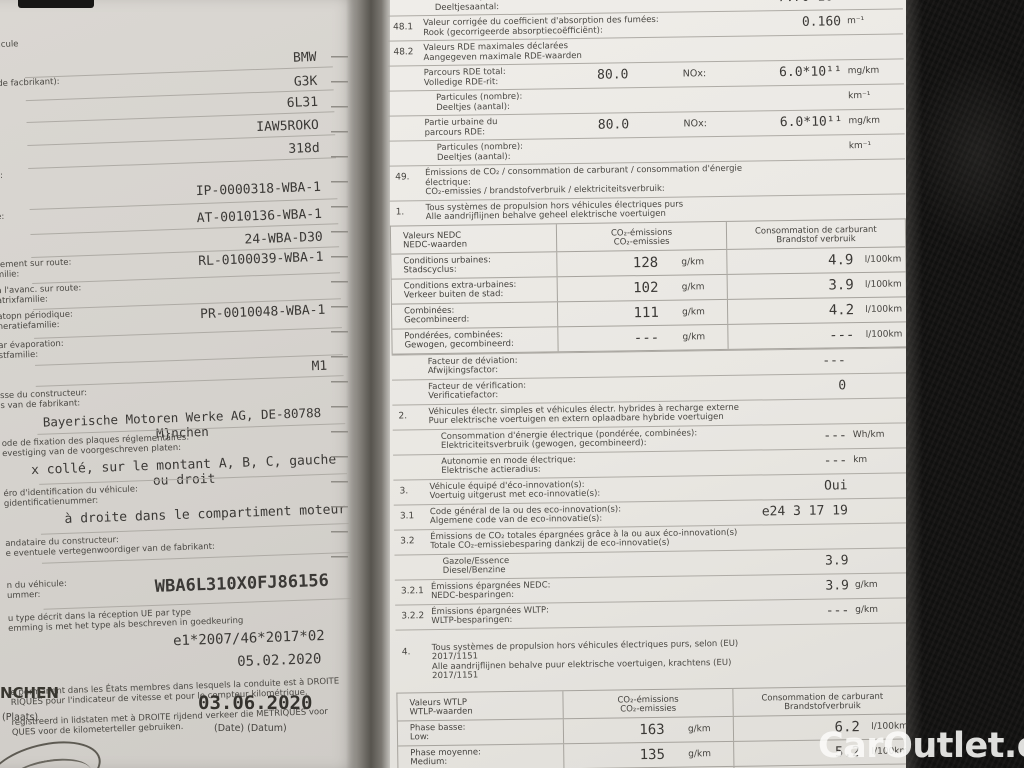 The height and width of the screenshot is (768, 1024). Describe the element at coordinates (441, 712) in the screenshot. I see `header-nl: WTLP-waarden` at that location.